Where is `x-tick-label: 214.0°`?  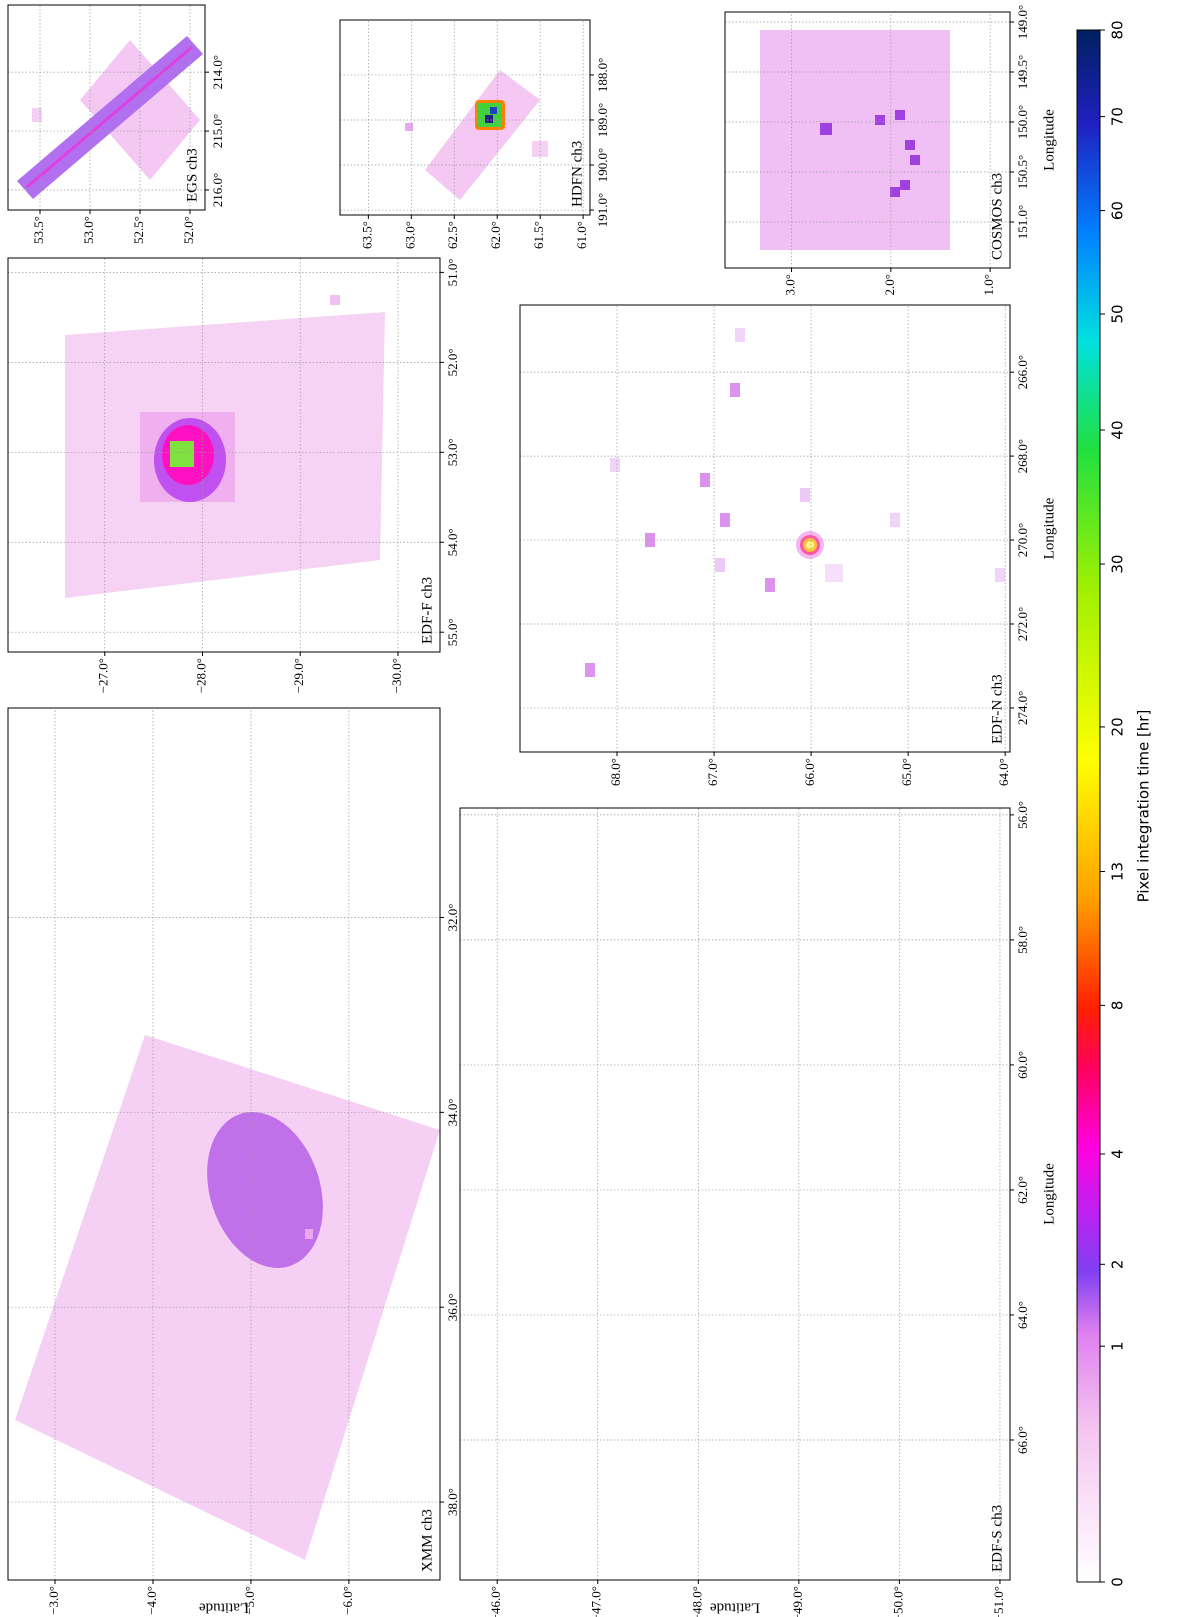
x-tick-label: 214.0° is located at coordinates (217, 72).